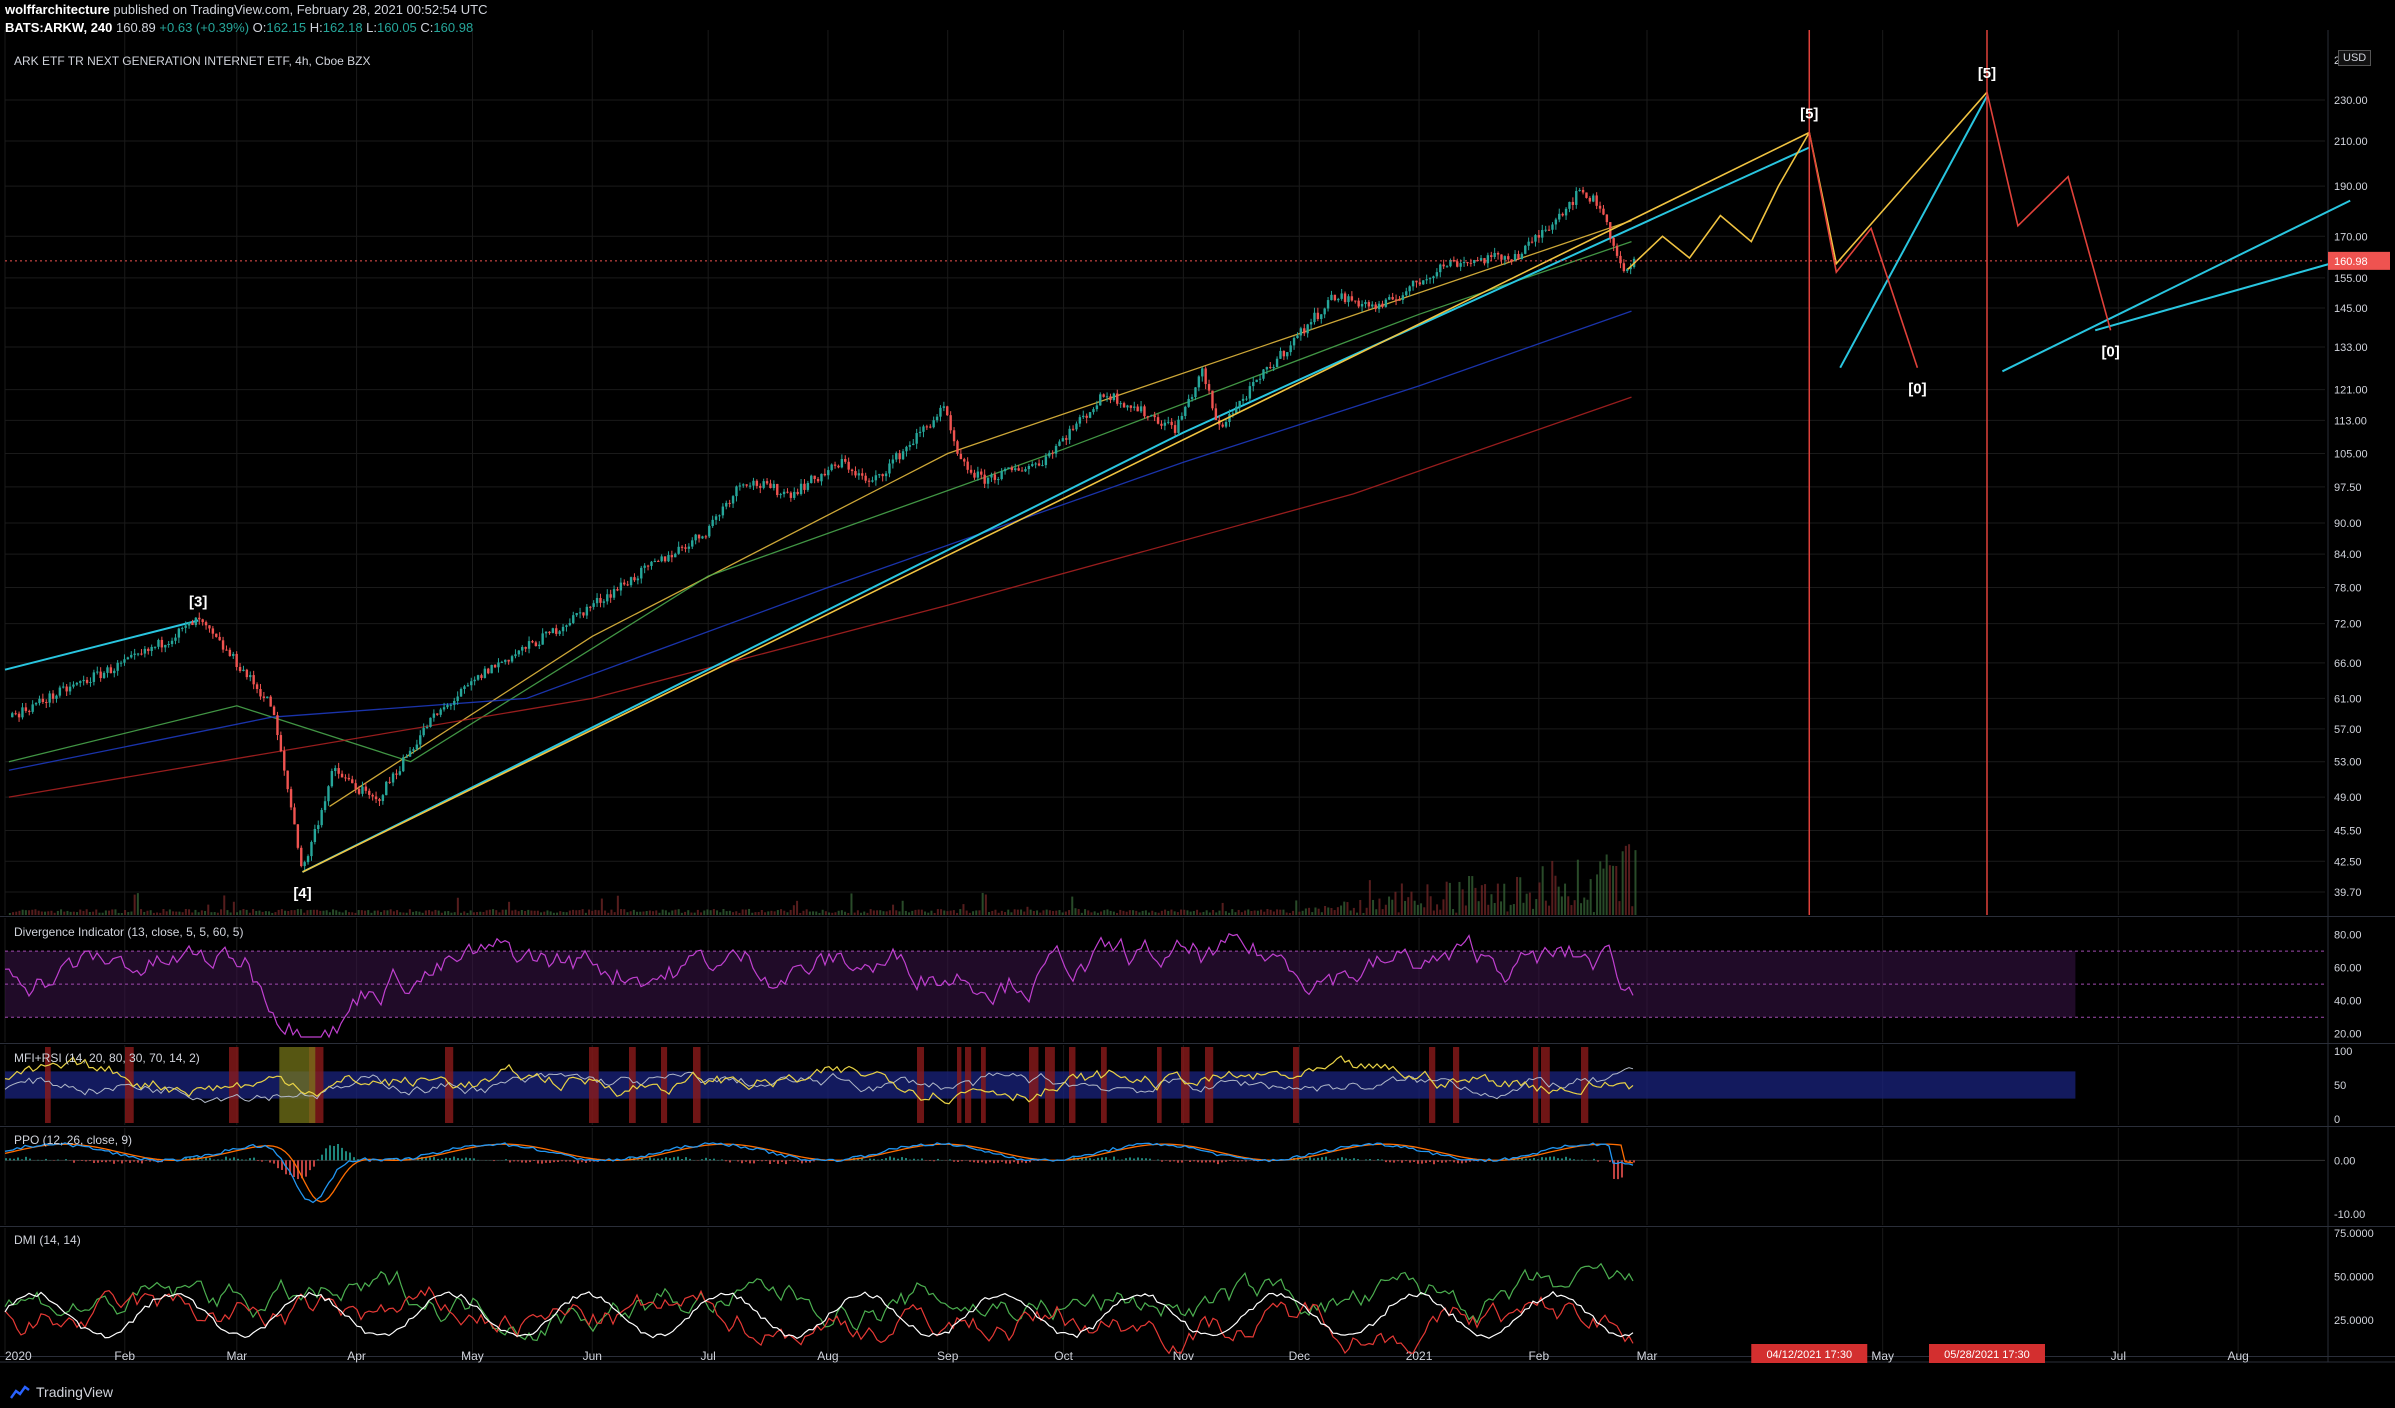  Describe the element at coordinates (59, 27) in the screenshot. I see `symbol-name: BATS:ARKW, 240` at that location.